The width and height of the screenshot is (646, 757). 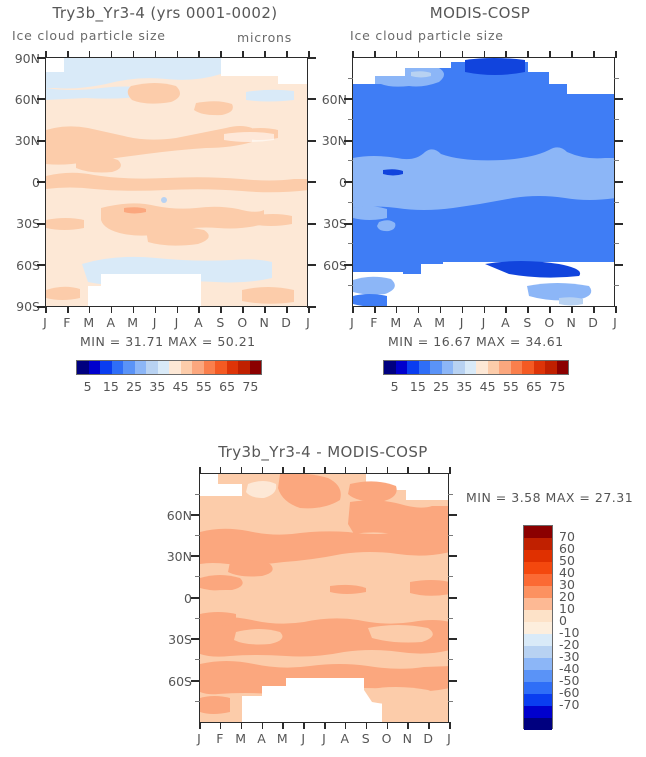 I want to click on right-contour-field, so click(x=483, y=182).